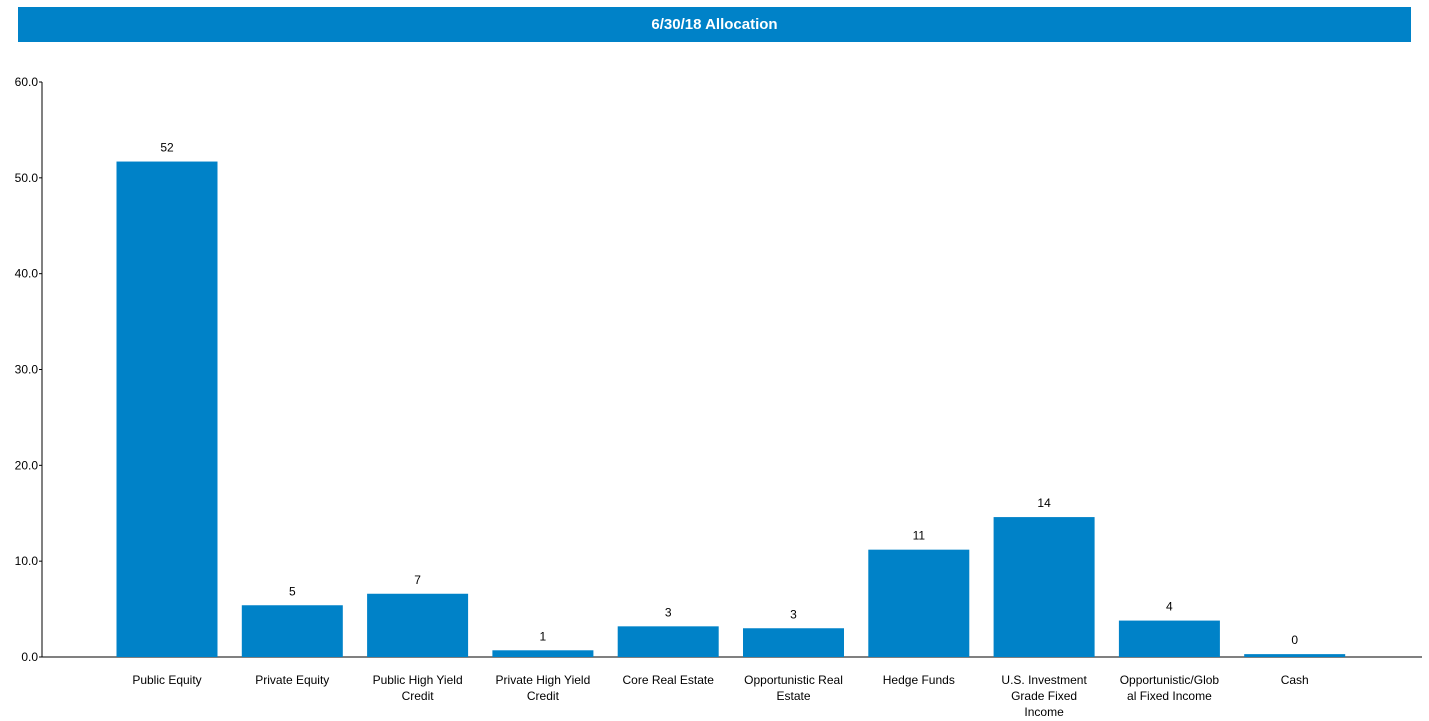 The height and width of the screenshot is (721, 1429). What do you see at coordinates (27, 370) in the screenshot?
I see `y-tick-label: 30.0` at bounding box center [27, 370].